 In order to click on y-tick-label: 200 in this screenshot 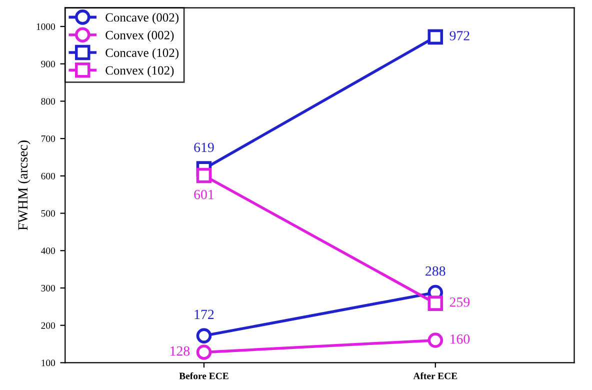, I will do `click(48, 325)`.